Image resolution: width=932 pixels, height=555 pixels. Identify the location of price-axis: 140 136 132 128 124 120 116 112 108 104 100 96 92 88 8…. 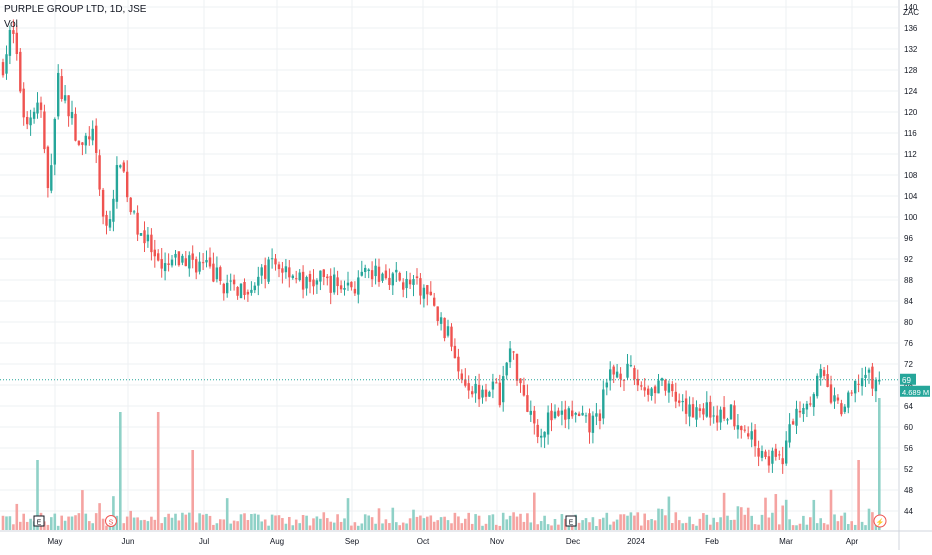
(911, 259).